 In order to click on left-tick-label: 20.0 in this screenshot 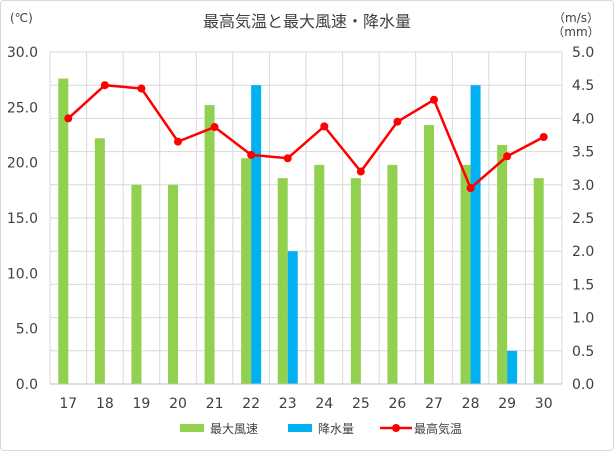, I will do `click(22, 164)`.